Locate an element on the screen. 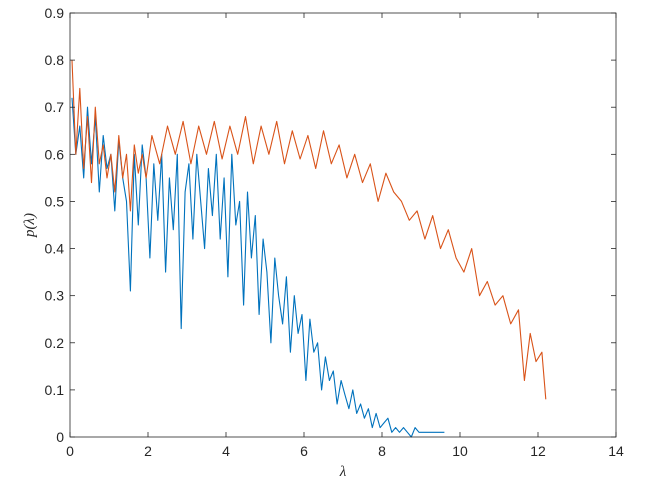  y-axis-label: p(λ) is located at coordinates (30, 225).